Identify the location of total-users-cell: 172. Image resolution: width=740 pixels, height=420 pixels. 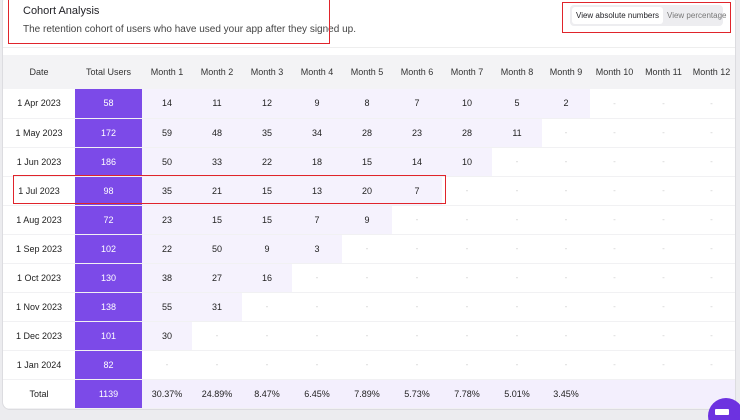
(108, 132).